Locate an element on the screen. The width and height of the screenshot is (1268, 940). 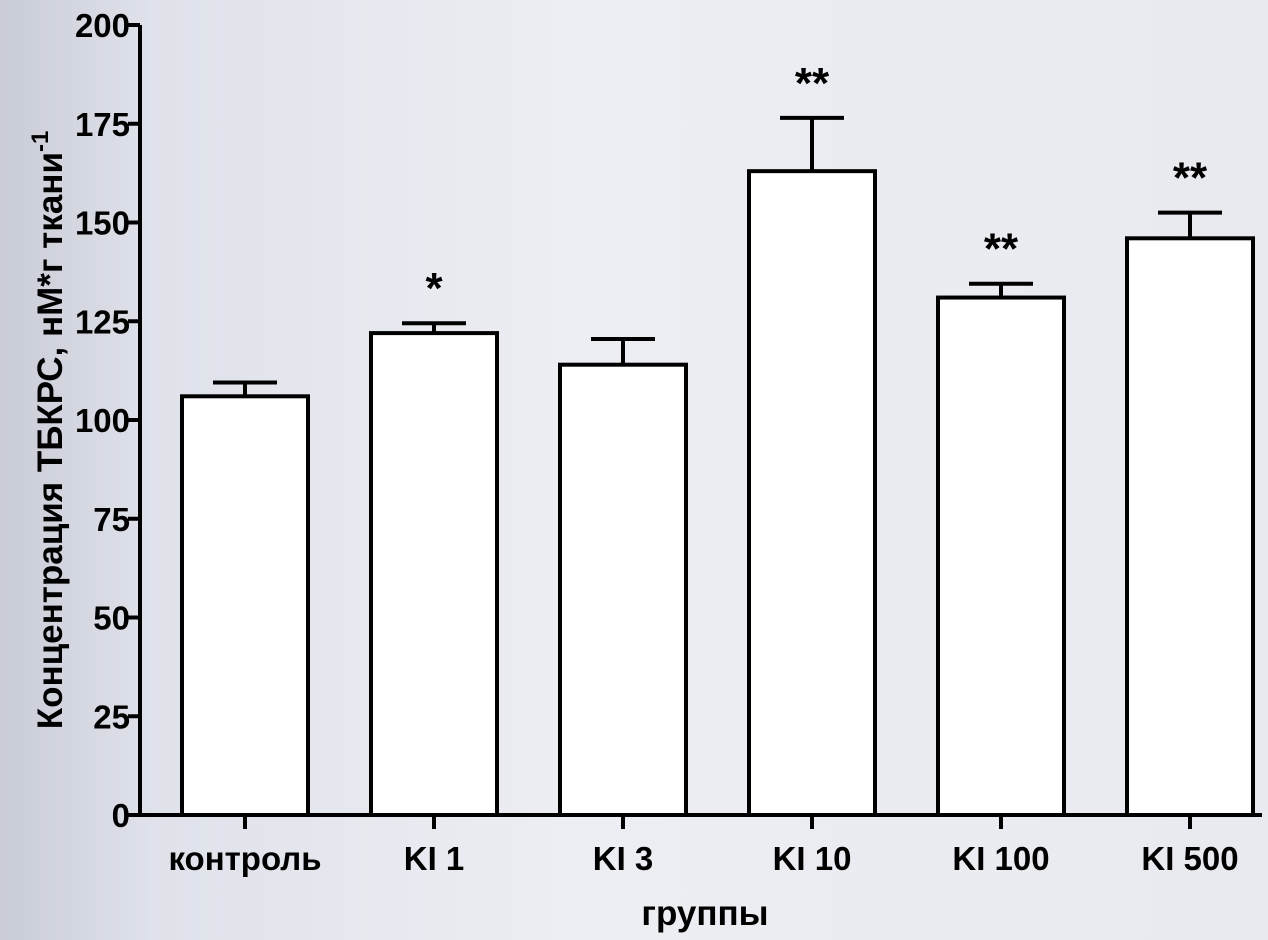
y-tick-label: 200 is located at coordinates (102, 25).